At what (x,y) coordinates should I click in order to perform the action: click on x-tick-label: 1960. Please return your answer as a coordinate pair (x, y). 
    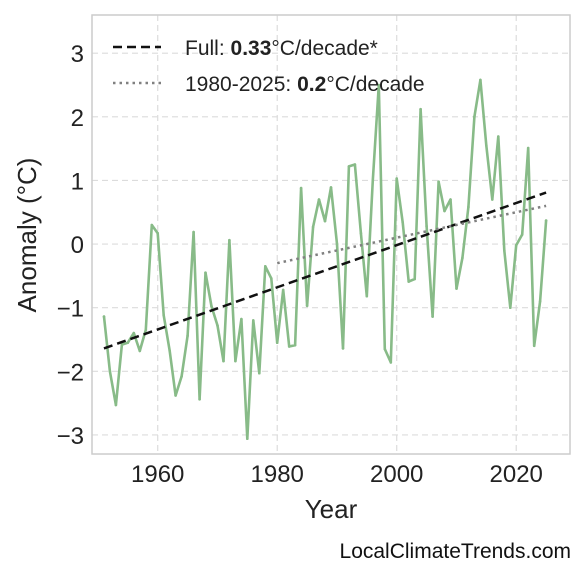
    Looking at the image, I should click on (157, 474).